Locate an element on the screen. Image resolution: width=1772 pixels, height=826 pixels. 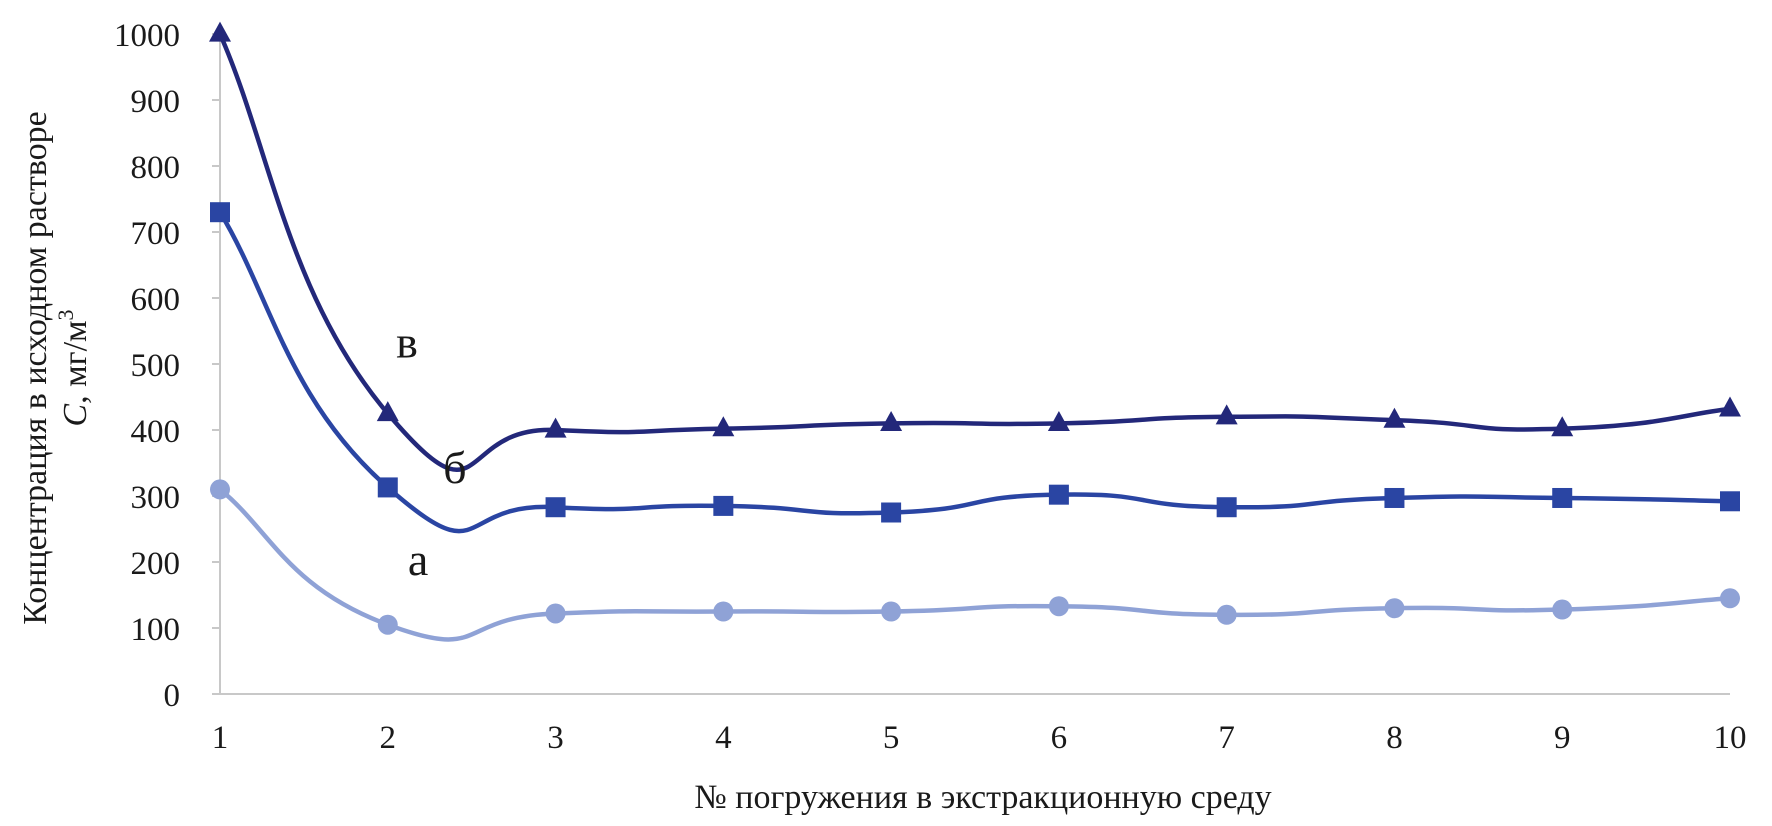
x-tick-label: 4 is located at coordinates (723, 738).